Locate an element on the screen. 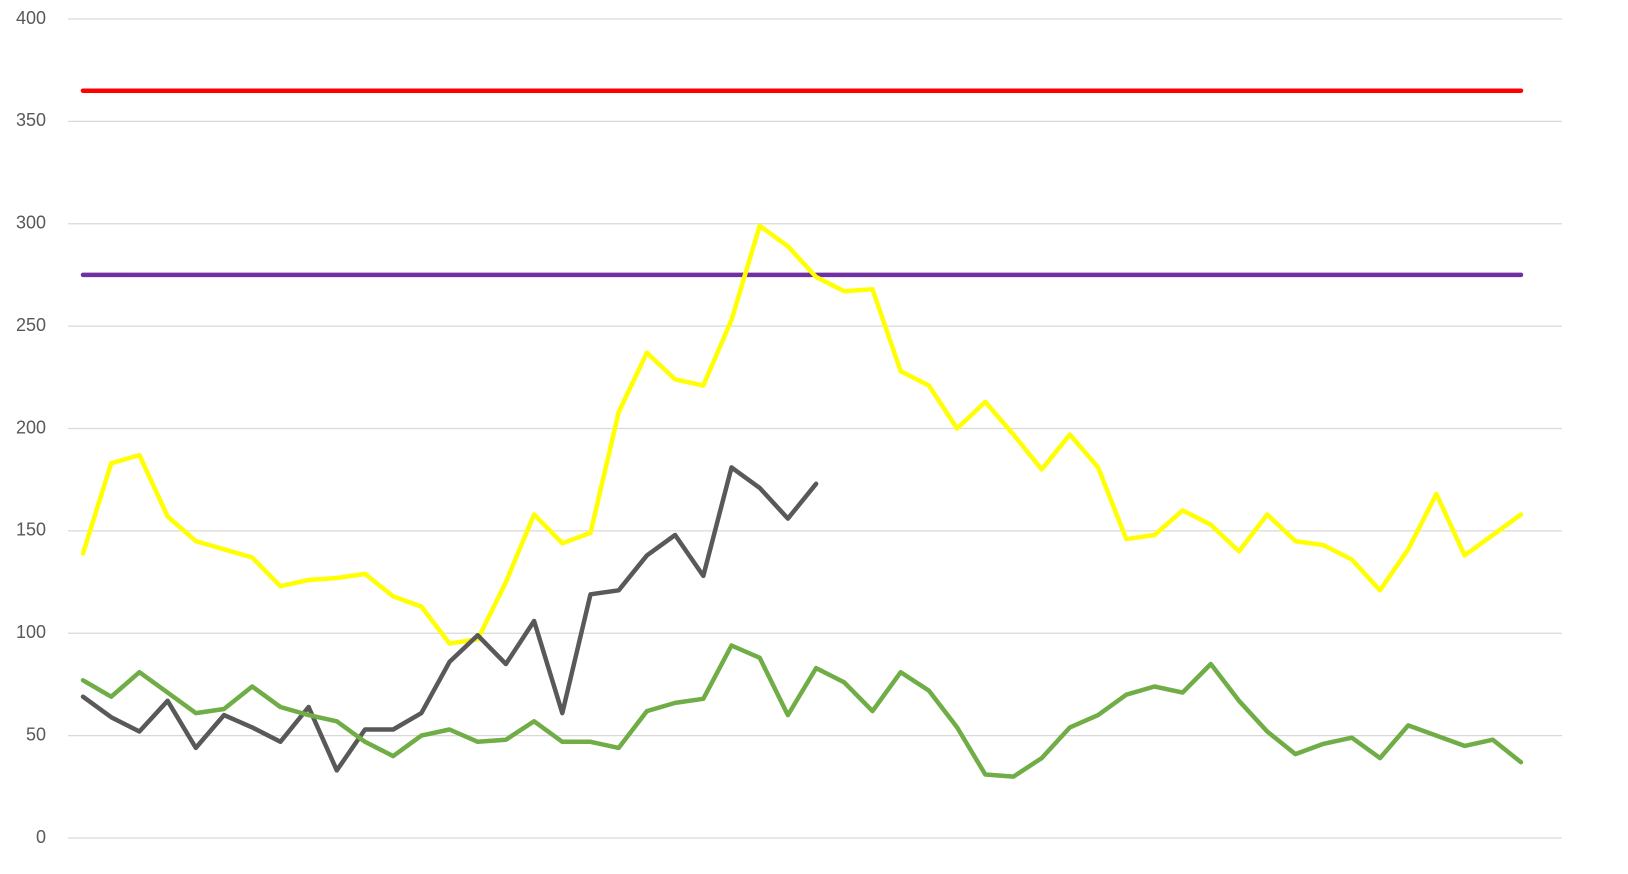 The image size is (1628, 874). y-tick-label: 300 is located at coordinates (31, 223).